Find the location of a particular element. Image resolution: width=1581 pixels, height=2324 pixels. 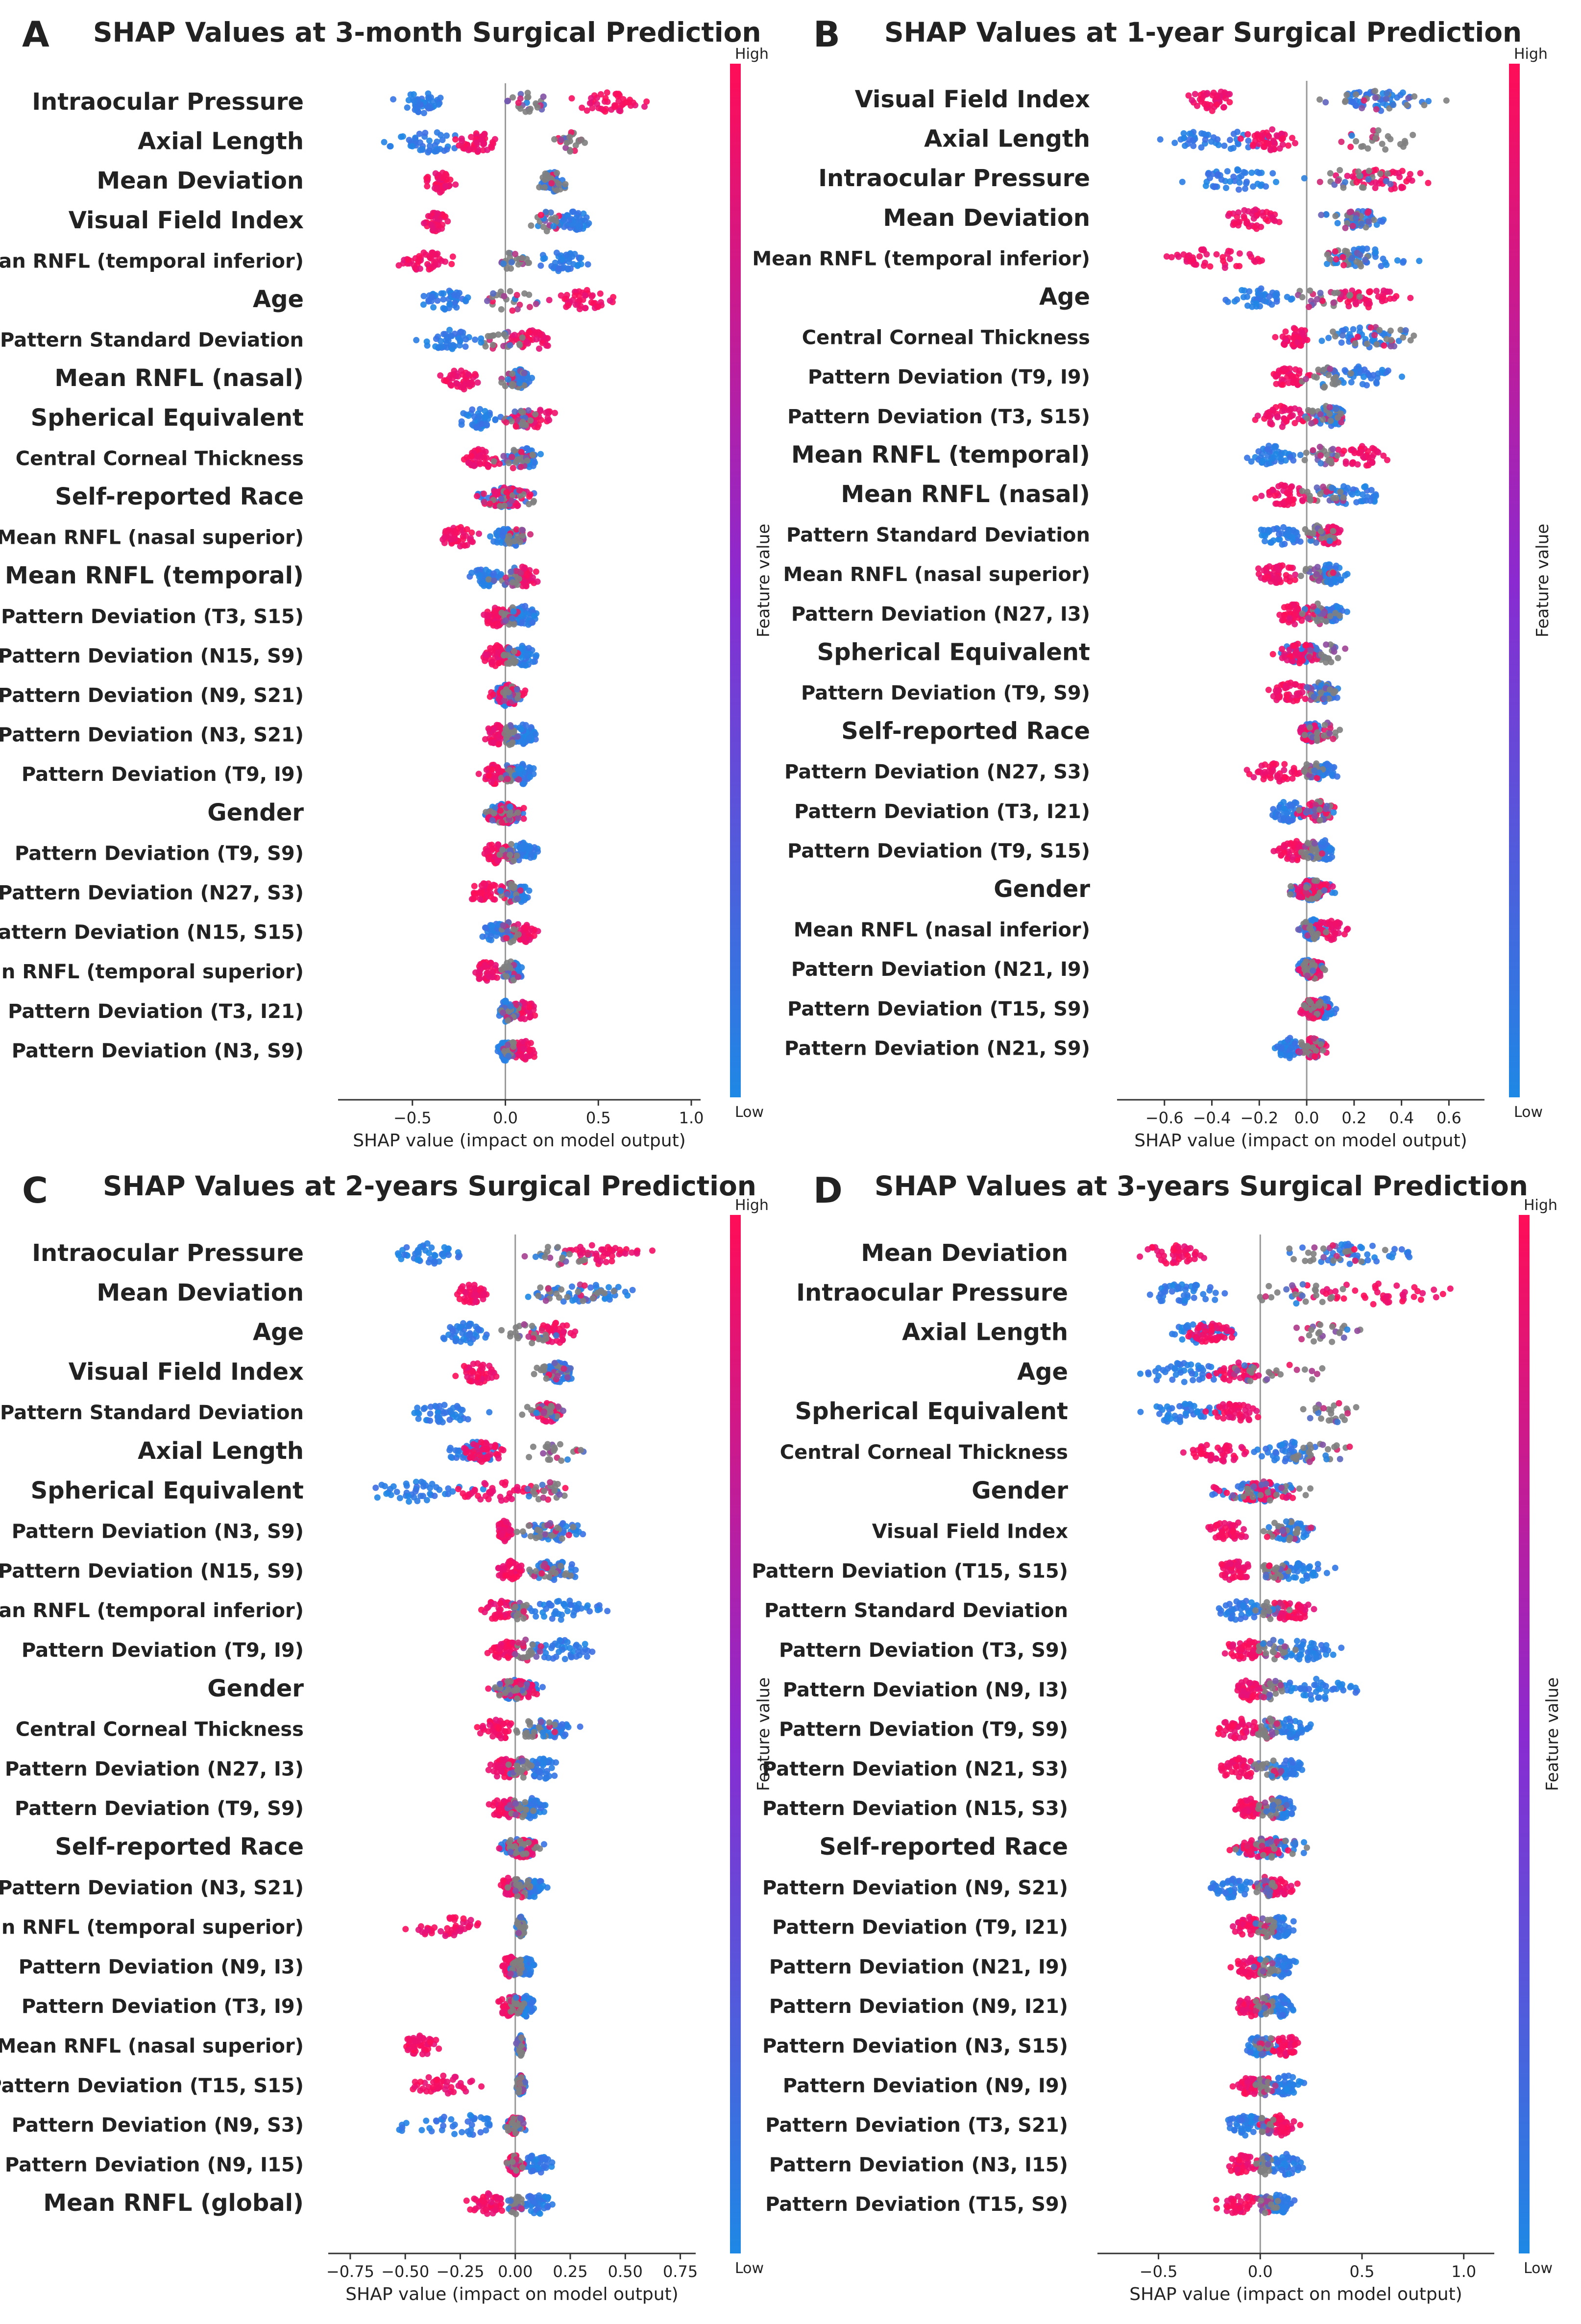

feature-label: Intraocular Pressure is located at coordinates (954, 178).